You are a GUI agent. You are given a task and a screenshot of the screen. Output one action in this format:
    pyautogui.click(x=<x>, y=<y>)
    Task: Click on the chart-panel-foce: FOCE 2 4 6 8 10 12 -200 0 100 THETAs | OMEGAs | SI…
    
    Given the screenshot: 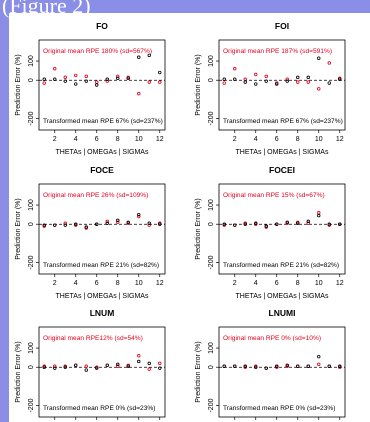 What is the action you would take?
    pyautogui.click(x=90, y=232)
    